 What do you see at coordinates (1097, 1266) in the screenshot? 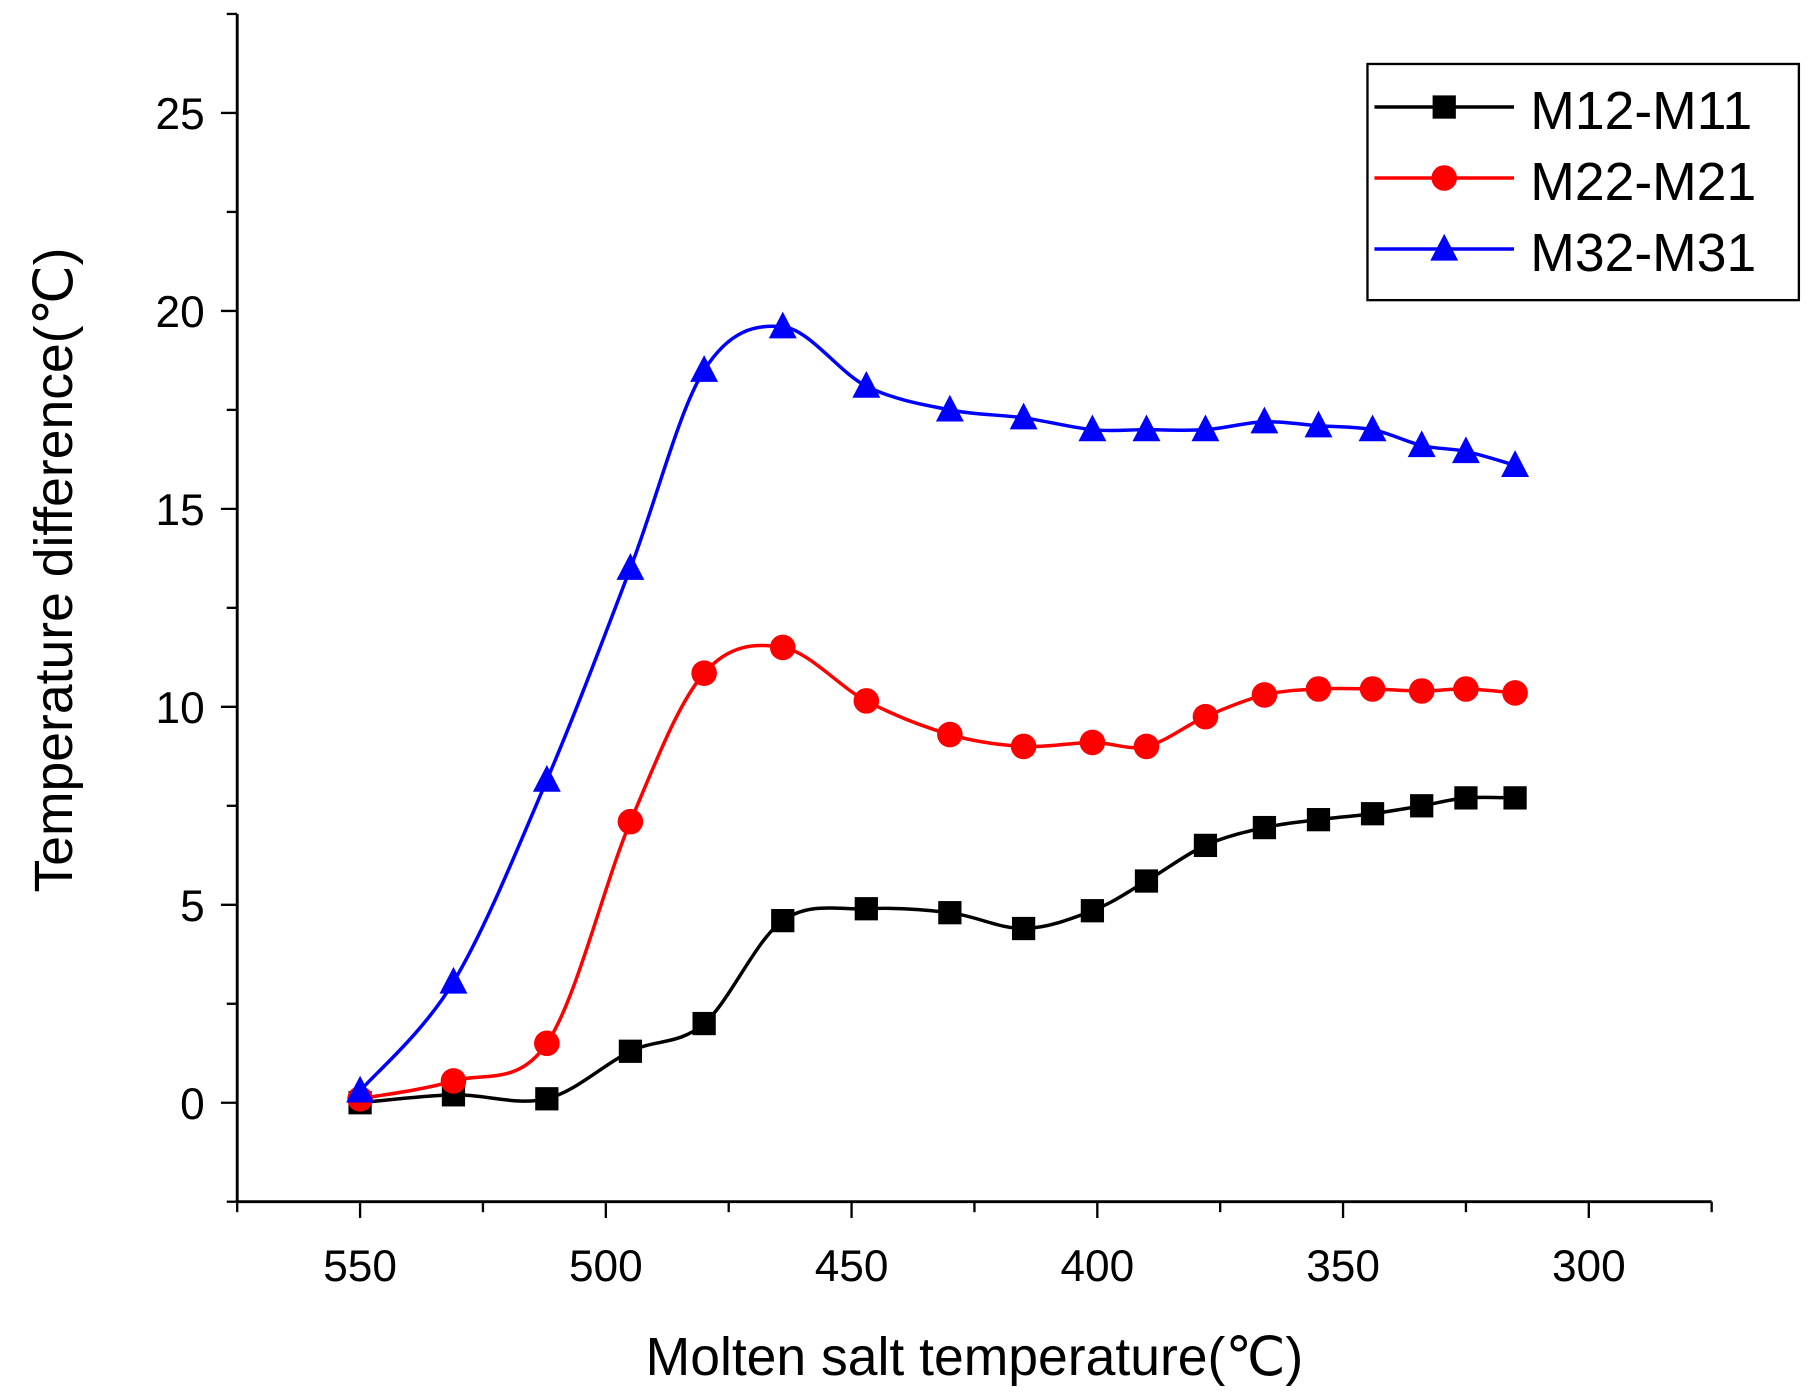
I see `x-tick-label: 400` at bounding box center [1097, 1266].